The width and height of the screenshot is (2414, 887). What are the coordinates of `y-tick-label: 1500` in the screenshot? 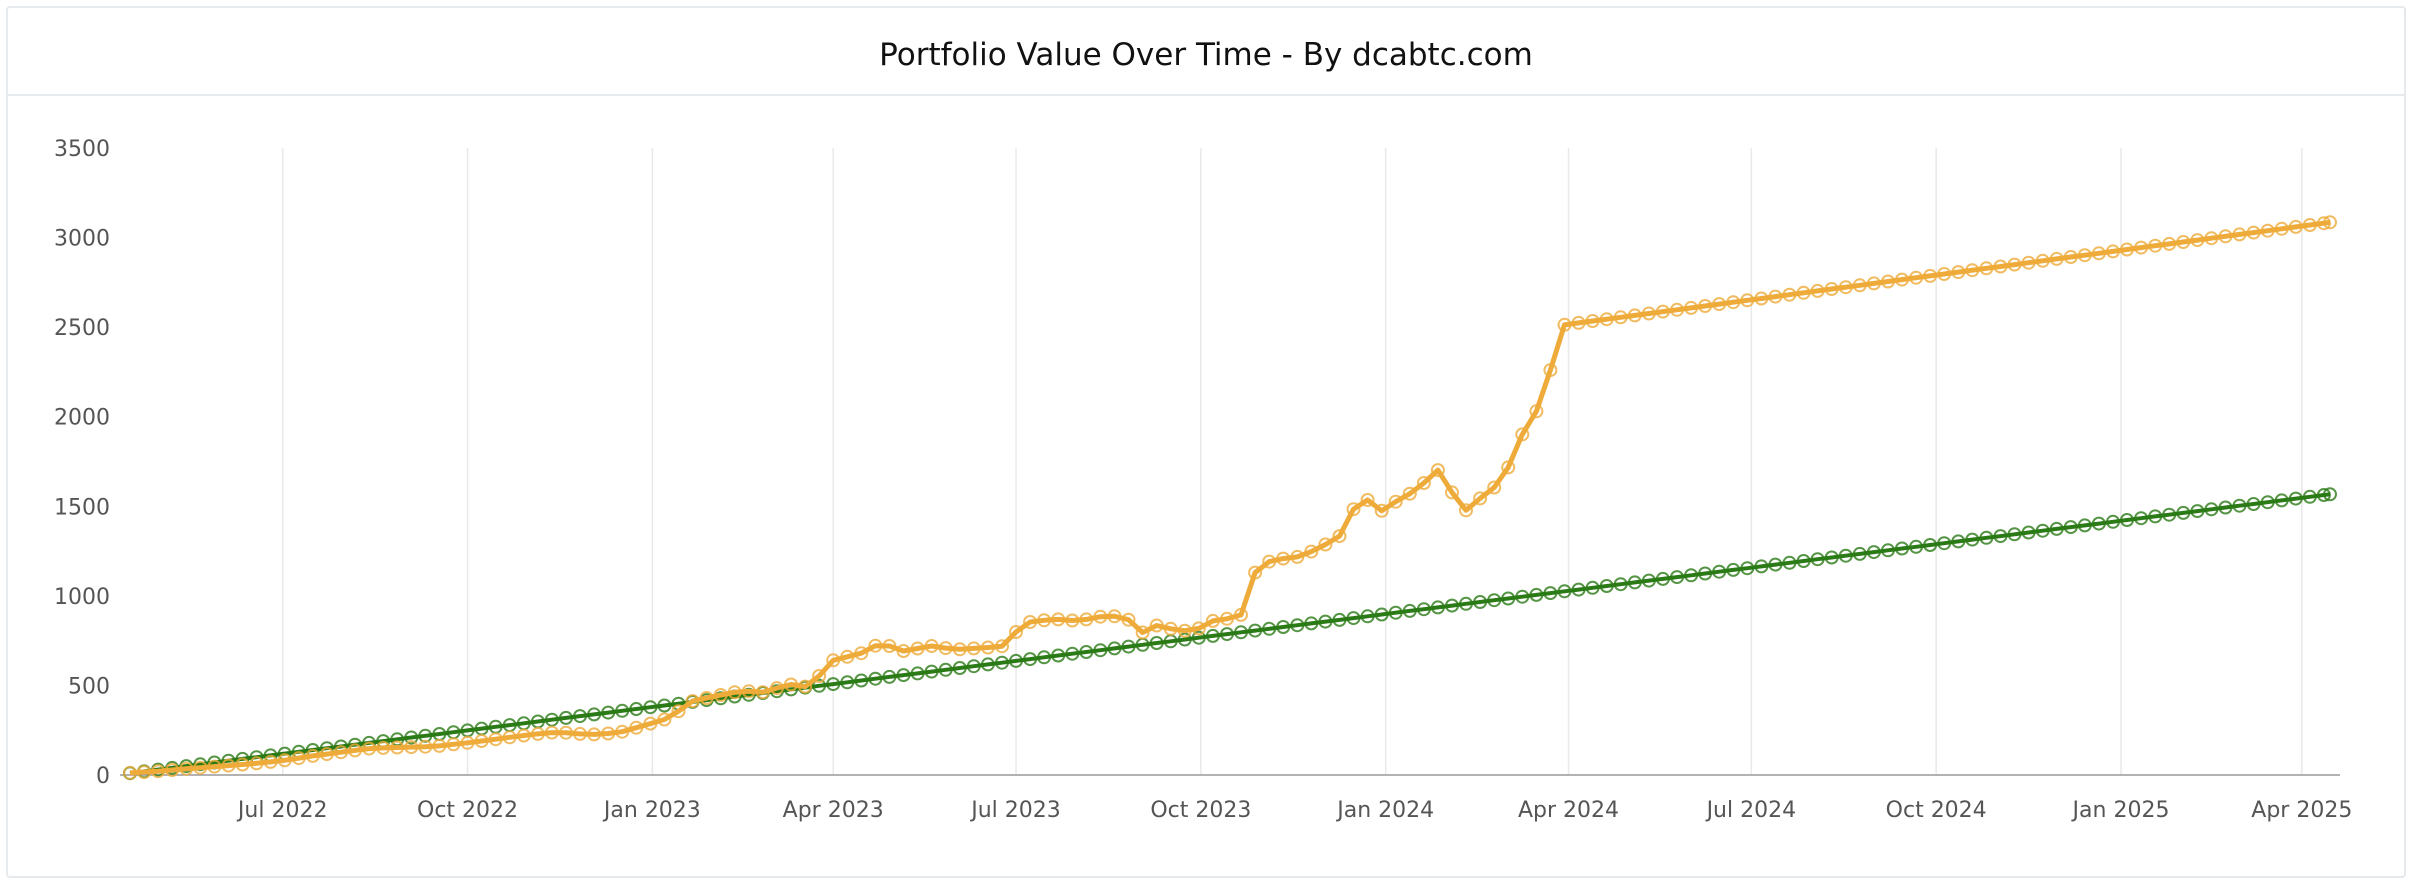 It's located at (82, 507).